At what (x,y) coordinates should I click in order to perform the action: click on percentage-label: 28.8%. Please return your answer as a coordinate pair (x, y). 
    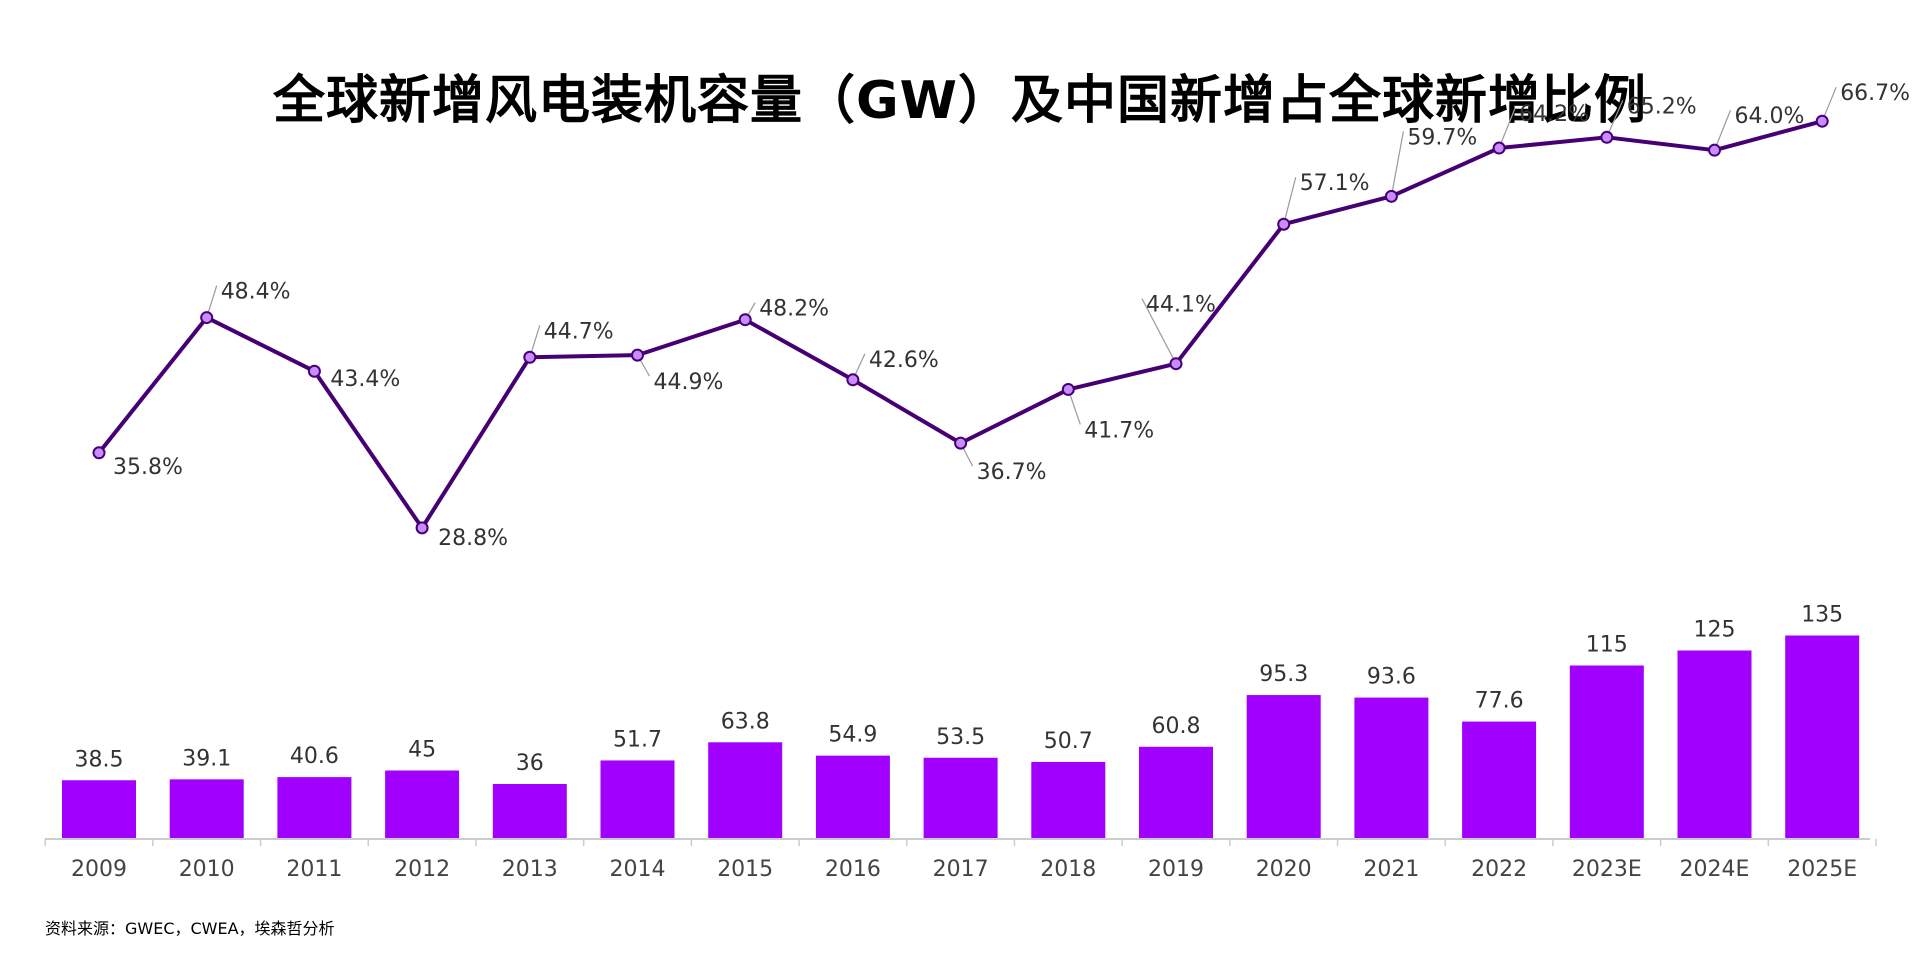
    Looking at the image, I should click on (473, 538).